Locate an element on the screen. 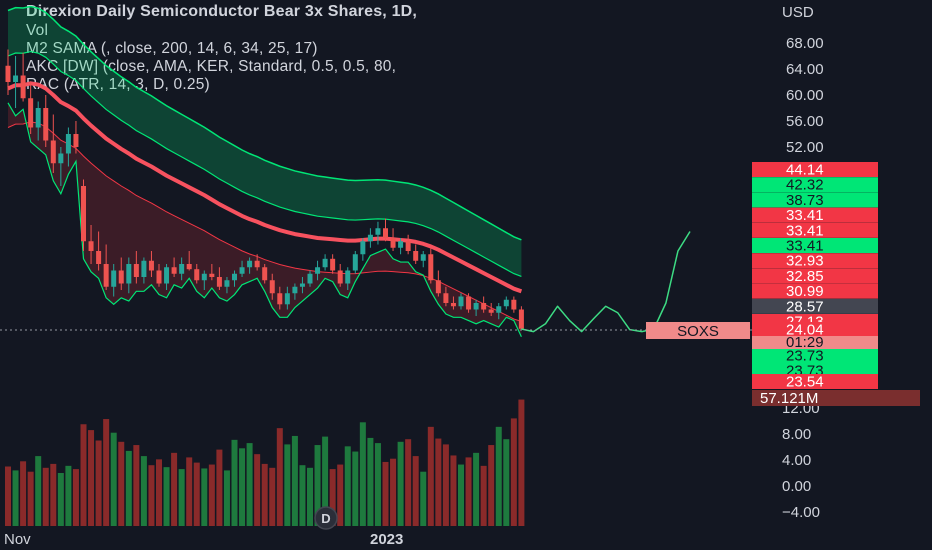 The height and width of the screenshot is (550, 932). volume-axis: 12.008.004.000.00−4.00 is located at coordinates (801, 460).